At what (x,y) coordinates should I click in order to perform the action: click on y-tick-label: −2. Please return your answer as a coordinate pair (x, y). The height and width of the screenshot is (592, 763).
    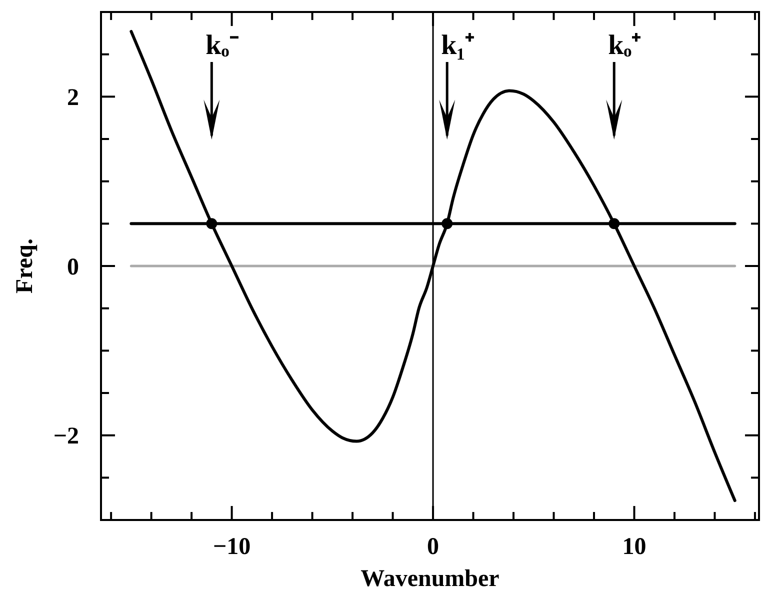
    Looking at the image, I should click on (66, 437).